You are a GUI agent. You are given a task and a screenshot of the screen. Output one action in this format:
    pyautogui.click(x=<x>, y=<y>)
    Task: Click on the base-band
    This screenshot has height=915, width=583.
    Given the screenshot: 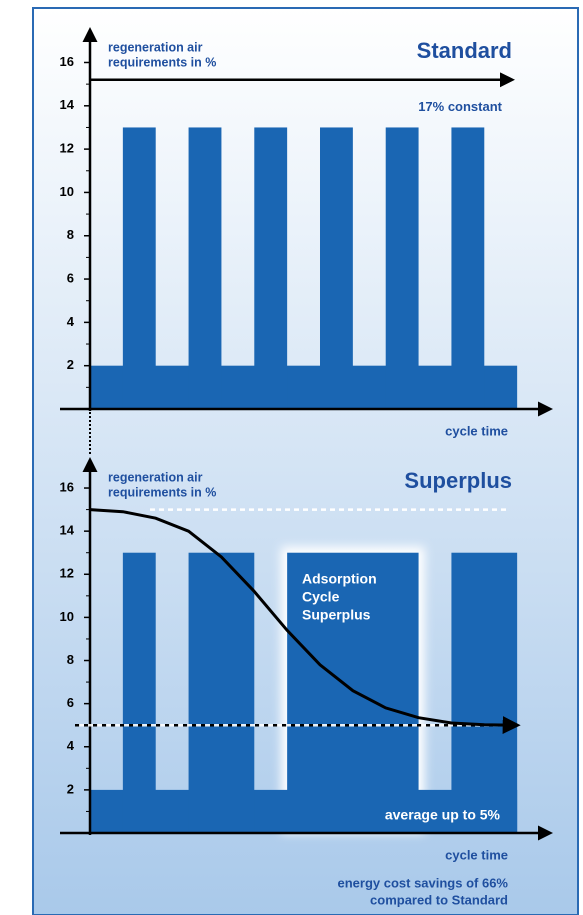 What is the action you would take?
    pyautogui.click(x=304, y=387)
    